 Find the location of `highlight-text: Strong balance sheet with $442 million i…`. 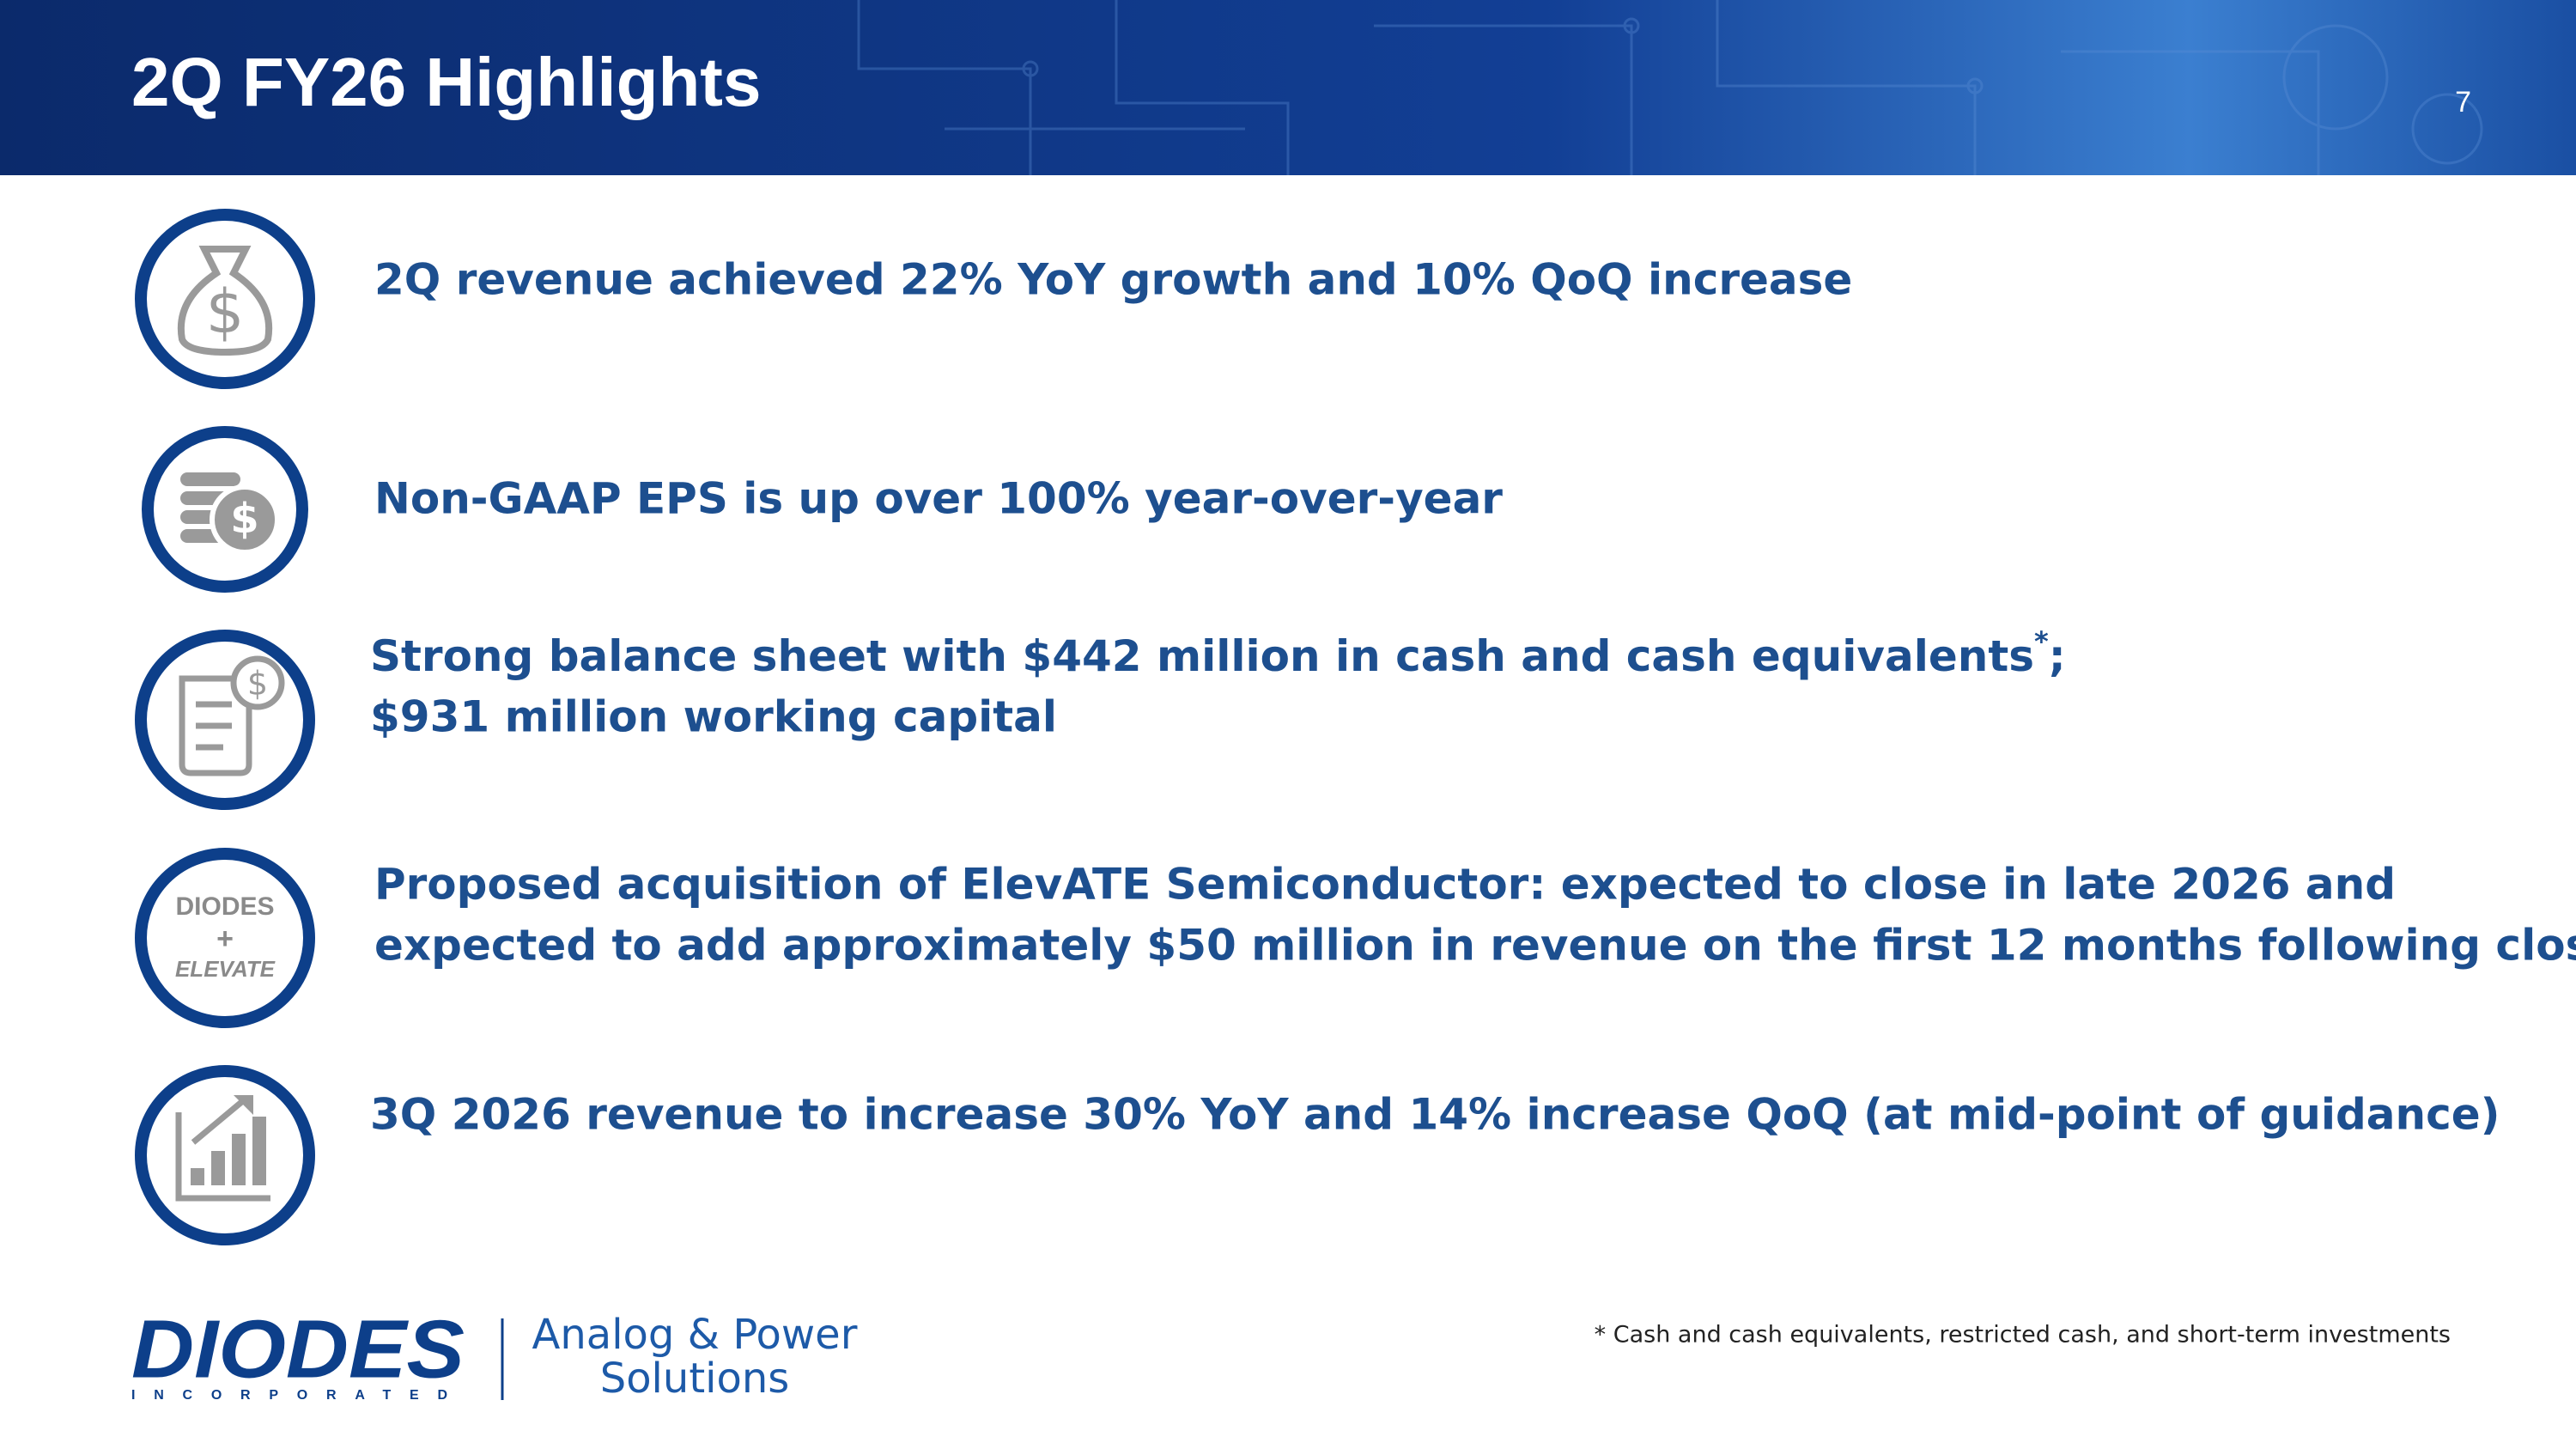

highlight-text: Strong balance sheet with $442 million i… is located at coordinates (1218, 653).